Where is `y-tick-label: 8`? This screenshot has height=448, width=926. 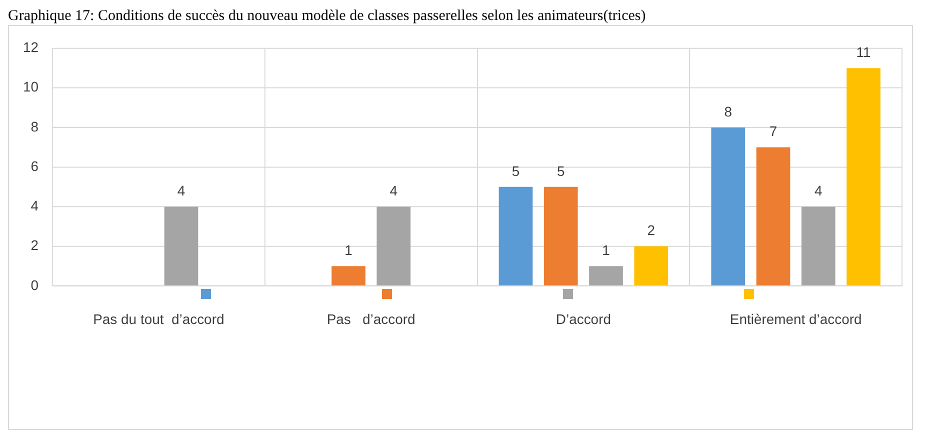
y-tick-label: 8 is located at coordinates (34, 126).